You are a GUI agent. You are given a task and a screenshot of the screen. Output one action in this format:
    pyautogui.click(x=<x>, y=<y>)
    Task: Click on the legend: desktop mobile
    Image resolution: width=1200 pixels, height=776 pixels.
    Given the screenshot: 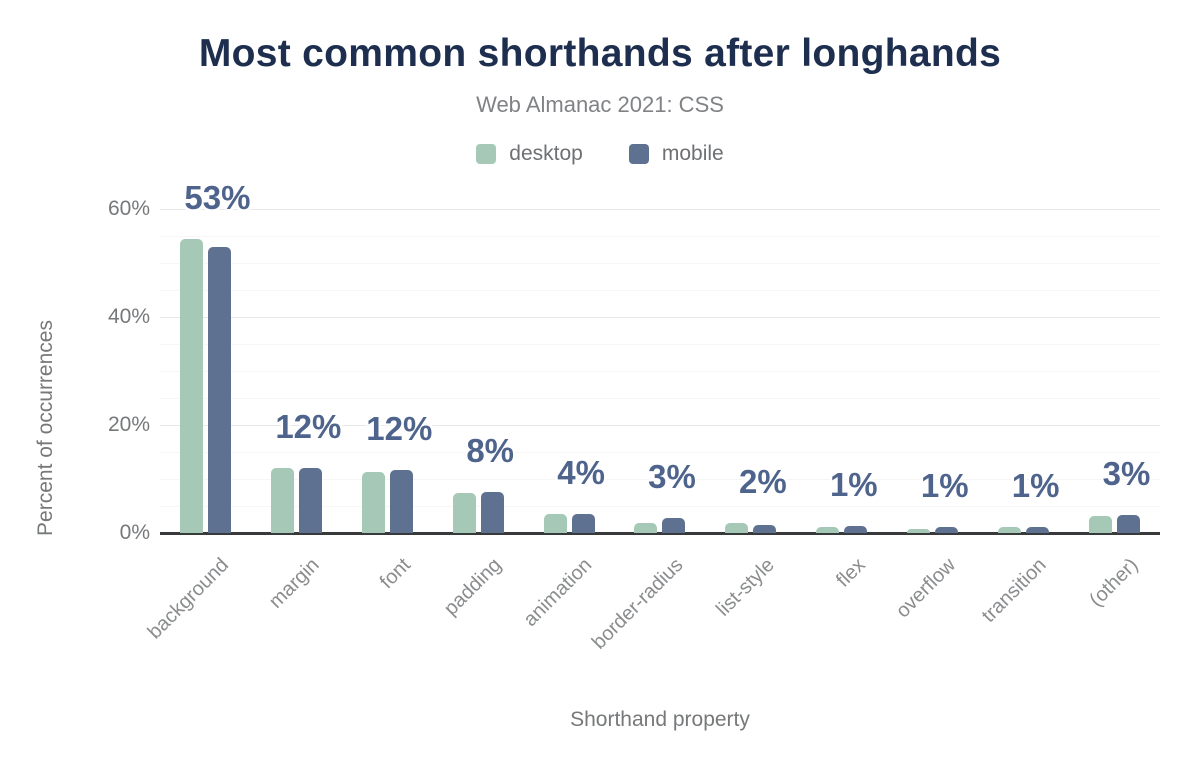 What is the action you would take?
    pyautogui.click(x=600, y=154)
    